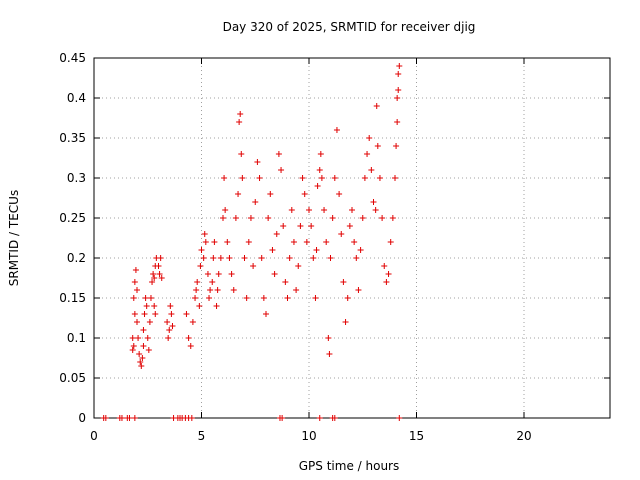 This screenshot has height=480, width=640. I want to click on y-tick-label: 0.4, so click(76, 98).